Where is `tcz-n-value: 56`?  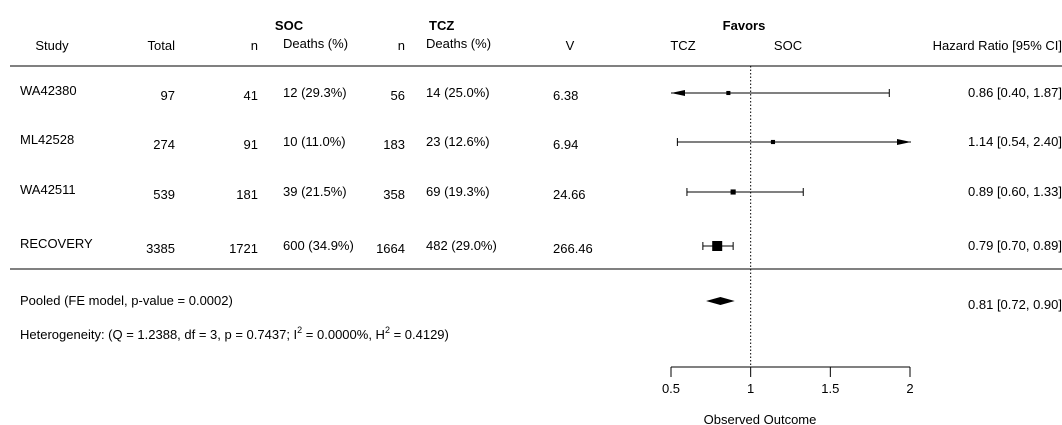
tcz-n-value: 56 is located at coordinates (398, 95).